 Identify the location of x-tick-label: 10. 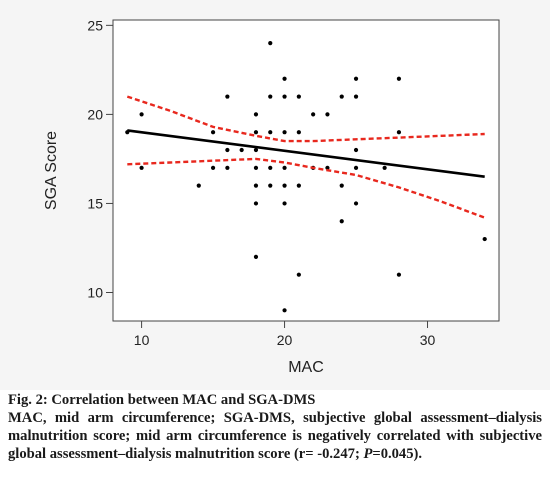
(142, 340).